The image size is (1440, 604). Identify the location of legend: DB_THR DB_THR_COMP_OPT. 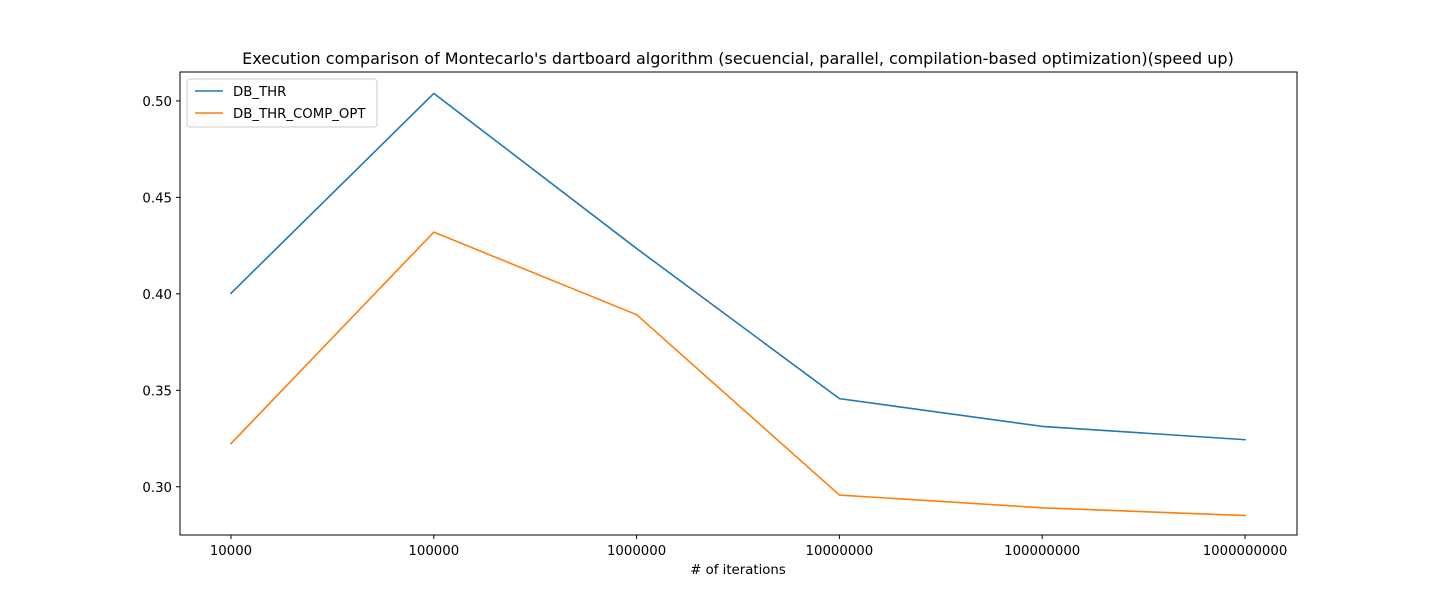
(282, 103).